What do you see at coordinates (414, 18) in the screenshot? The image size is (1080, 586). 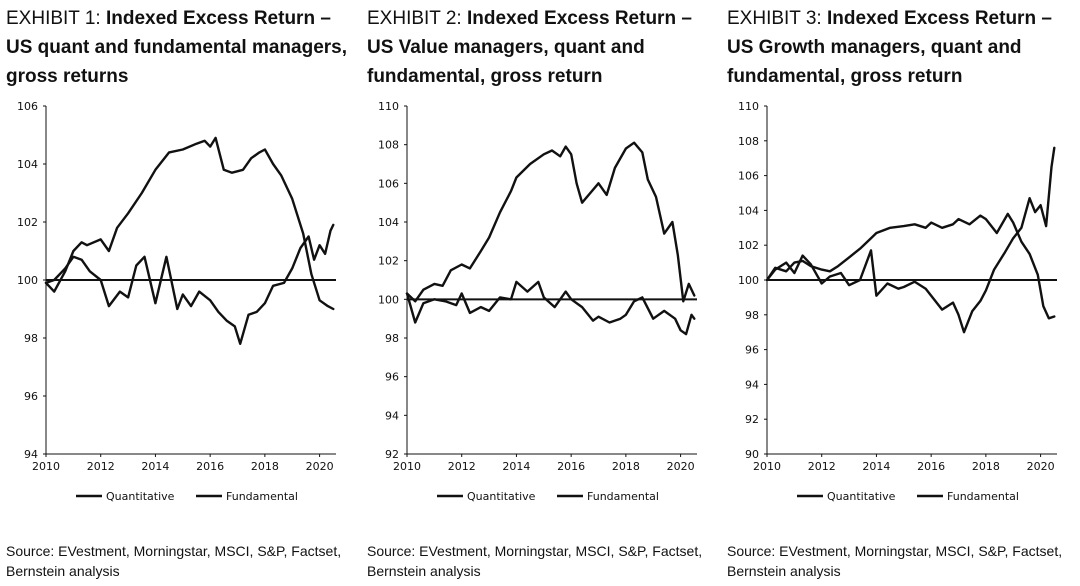 I see `exhibit-2-number: EXHIBIT 2:` at bounding box center [414, 18].